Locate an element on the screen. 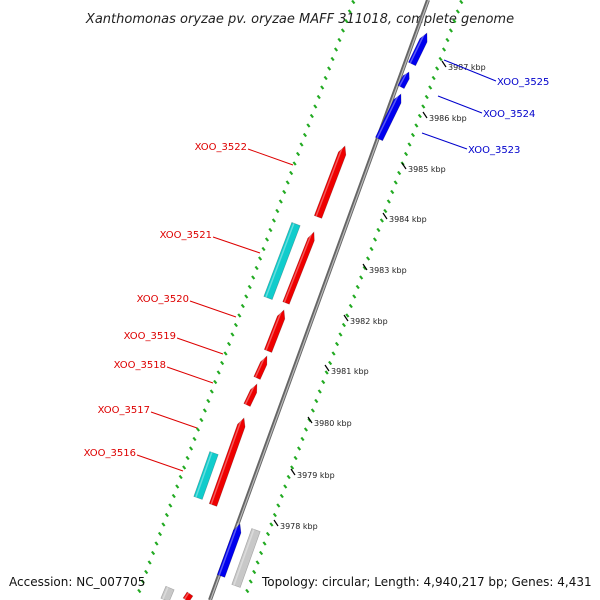  kbp-label: 3979 kbp is located at coordinates (316, 475).